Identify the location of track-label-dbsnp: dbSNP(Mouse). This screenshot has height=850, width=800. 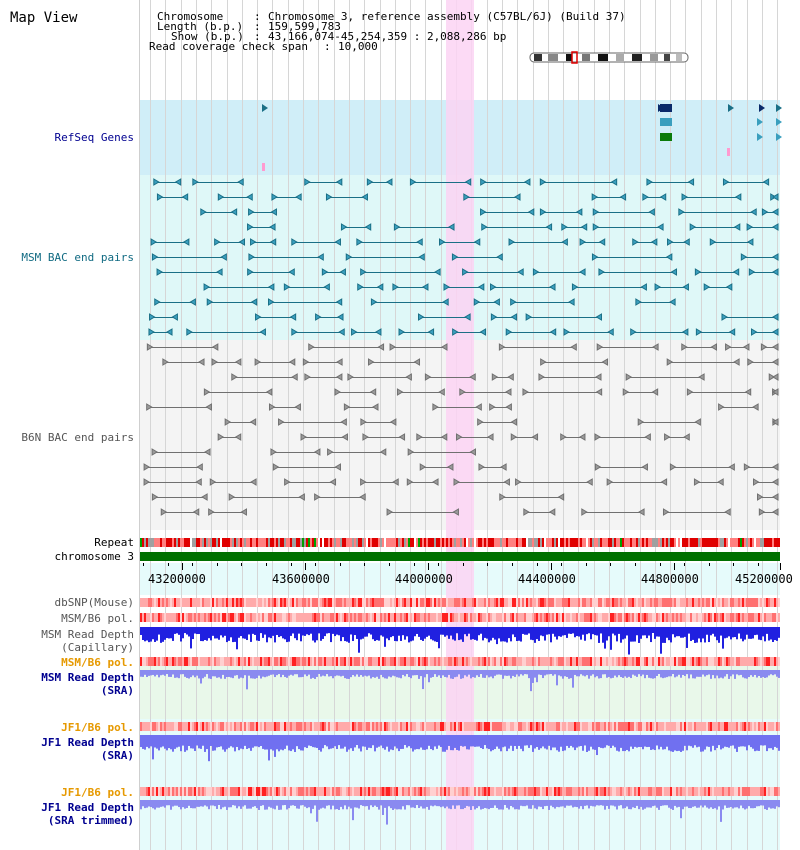
(94, 602).